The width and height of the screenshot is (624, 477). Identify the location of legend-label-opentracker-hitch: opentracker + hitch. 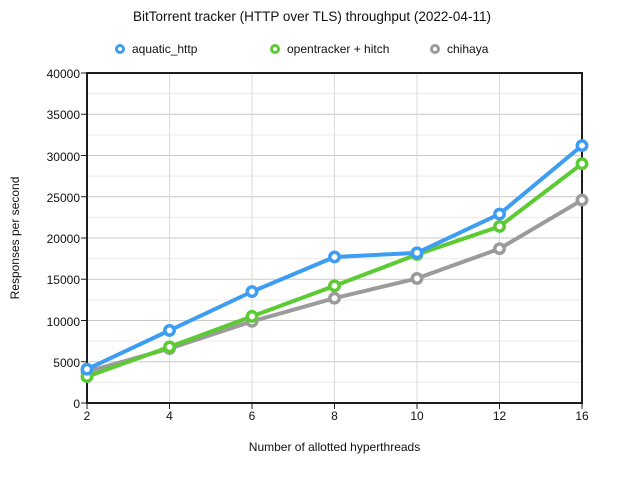
(338, 49).